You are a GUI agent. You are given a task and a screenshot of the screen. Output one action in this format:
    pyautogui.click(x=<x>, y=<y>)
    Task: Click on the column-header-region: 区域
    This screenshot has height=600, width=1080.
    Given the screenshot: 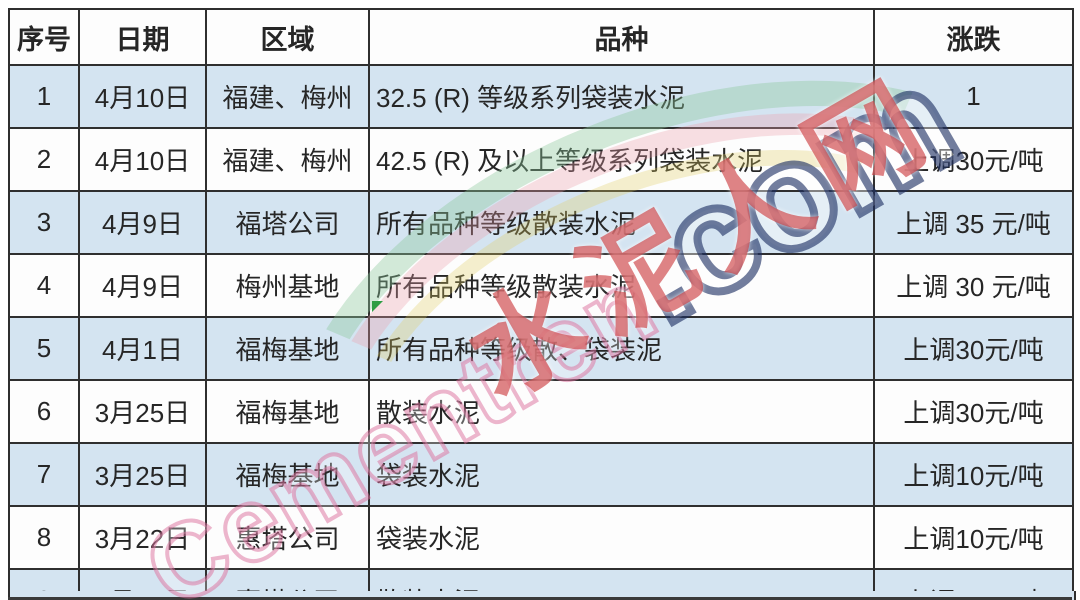 What is the action you would take?
    pyautogui.click(x=287, y=37)
    